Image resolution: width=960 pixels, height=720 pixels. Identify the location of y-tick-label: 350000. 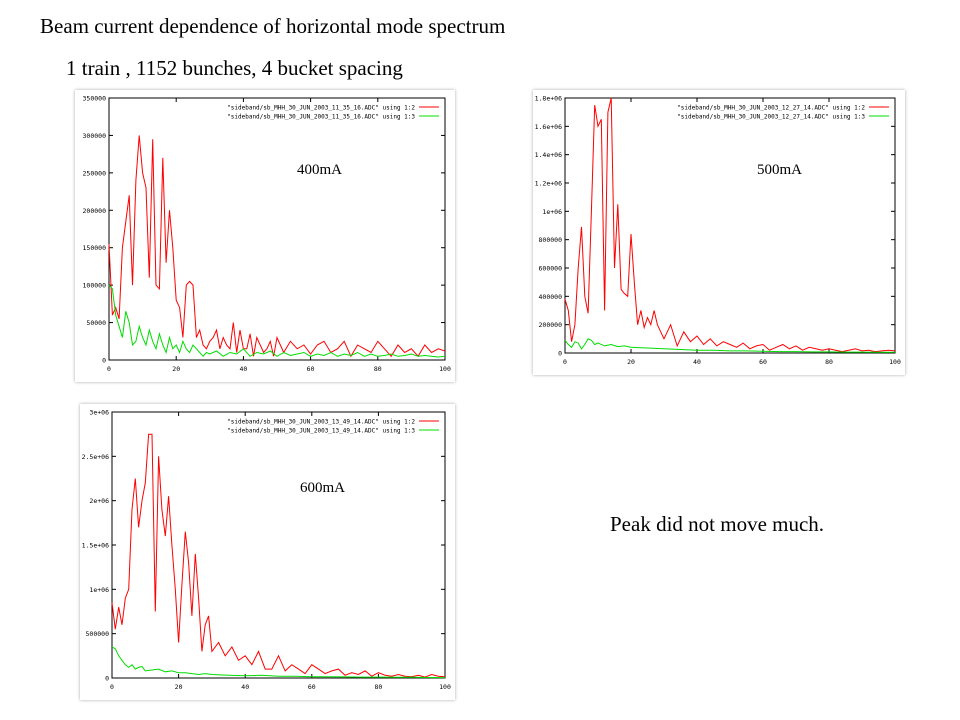
(95, 99).